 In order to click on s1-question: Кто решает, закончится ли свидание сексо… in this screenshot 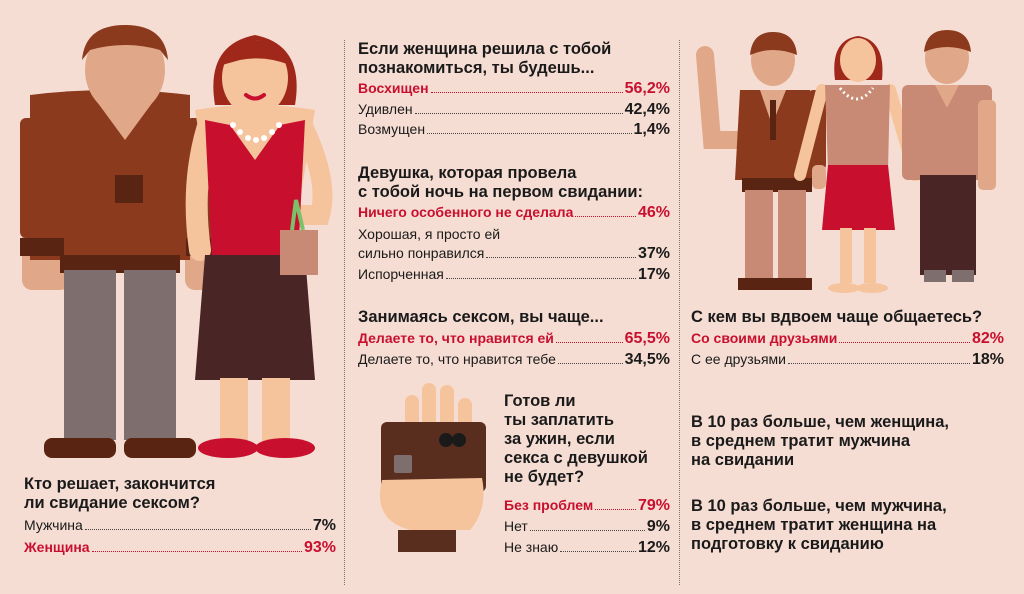, I will do `click(174, 494)`.